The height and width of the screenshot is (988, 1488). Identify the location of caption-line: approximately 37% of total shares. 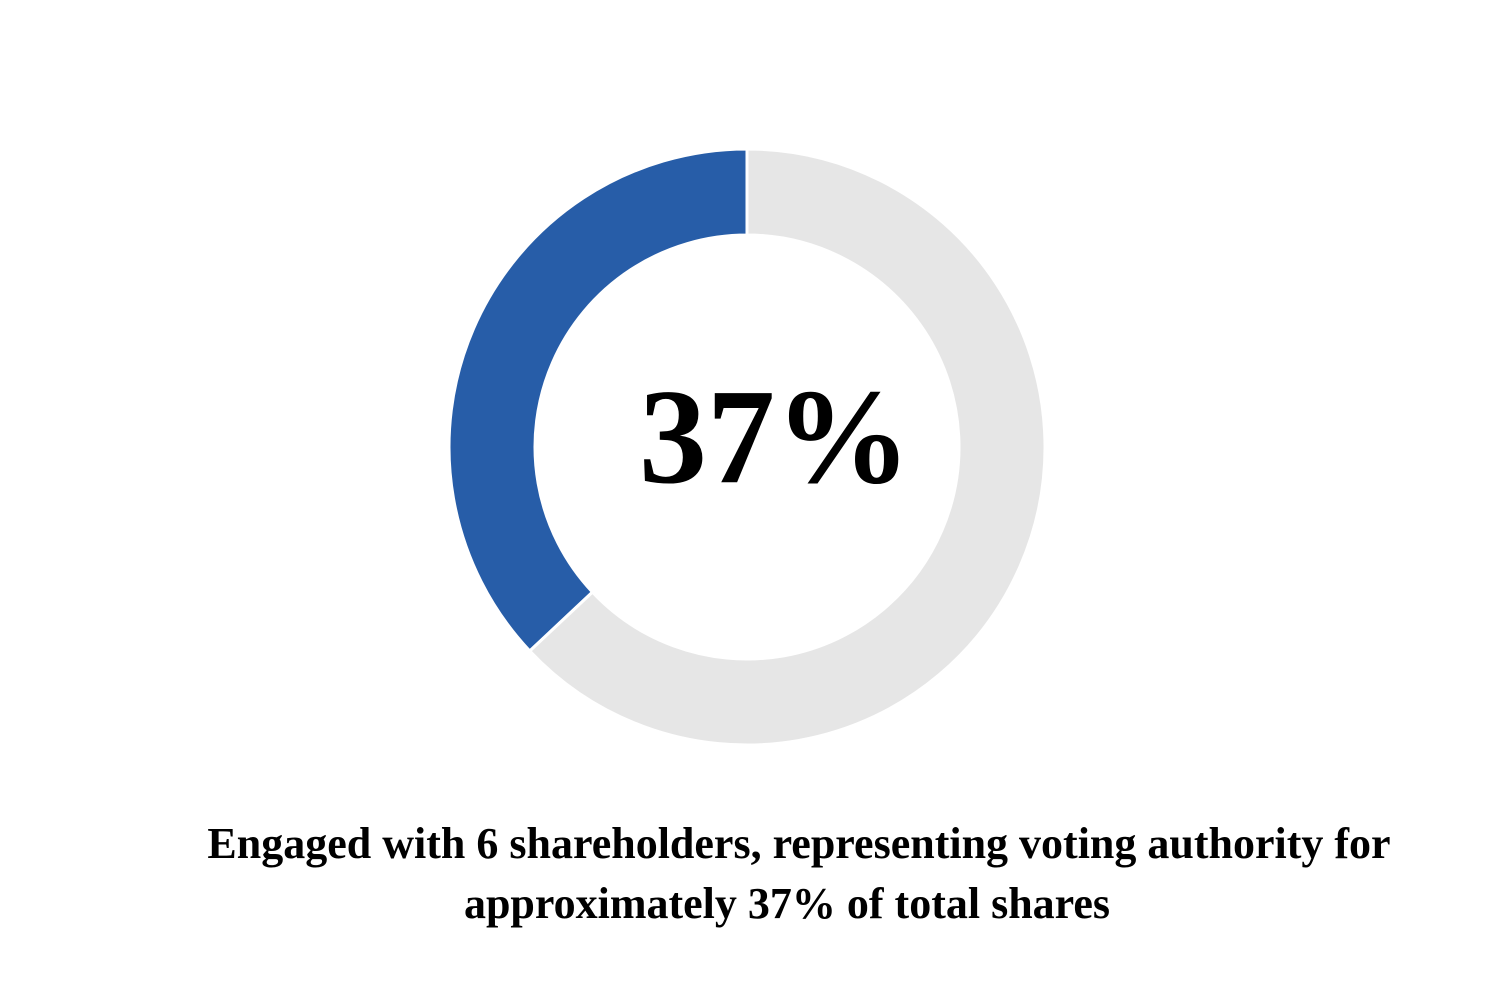
(787, 903).